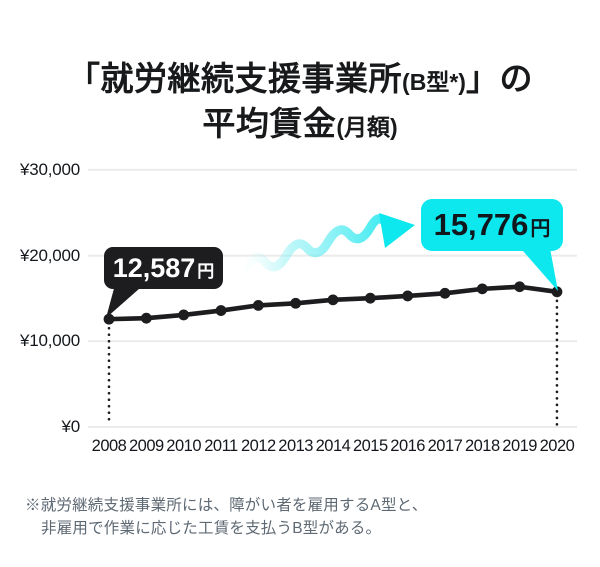 The height and width of the screenshot is (567, 600). Describe the element at coordinates (226, 505) in the screenshot. I see `footnote-line-1: ※就労継続支援事業所には、障がい者を雇用するA型と、` at that location.